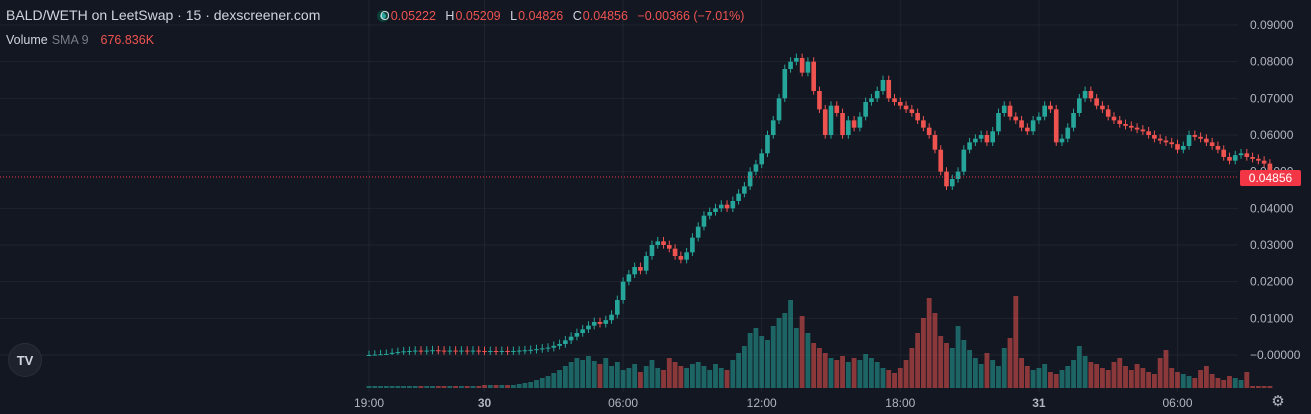 The width and height of the screenshot is (1311, 414). Describe the element at coordinates (383, 16) in the screenshot. I see `status-indicator-icon` at that location.